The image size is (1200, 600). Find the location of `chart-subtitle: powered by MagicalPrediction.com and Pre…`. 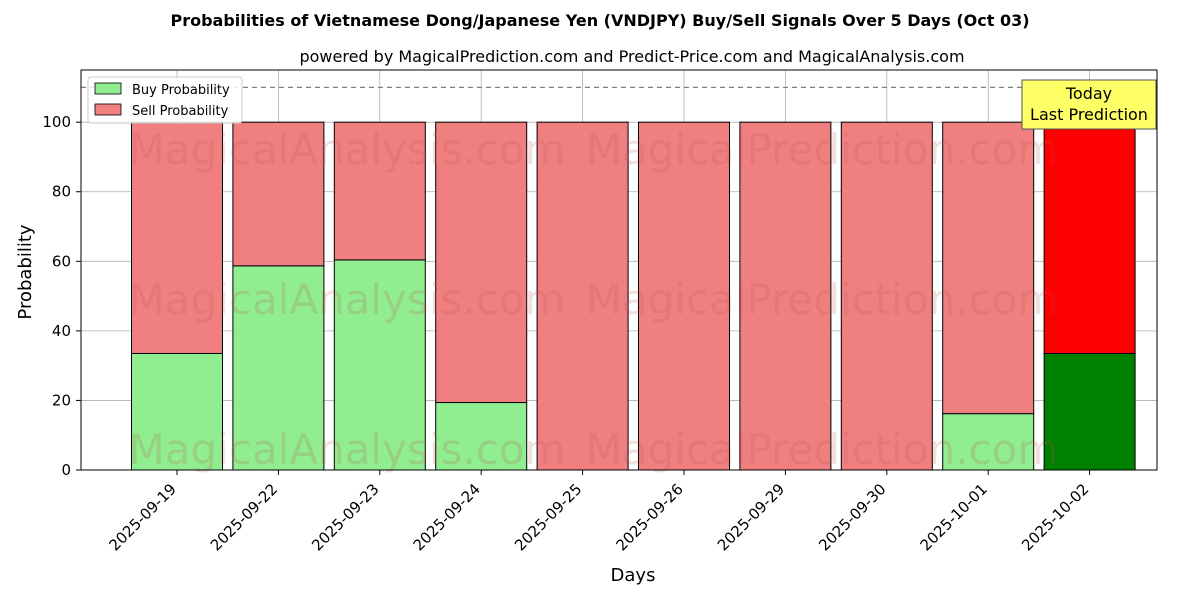

chart-subtitle: powered by MagicalPrediction.com and Pre… is located at coordinates (631, 56).